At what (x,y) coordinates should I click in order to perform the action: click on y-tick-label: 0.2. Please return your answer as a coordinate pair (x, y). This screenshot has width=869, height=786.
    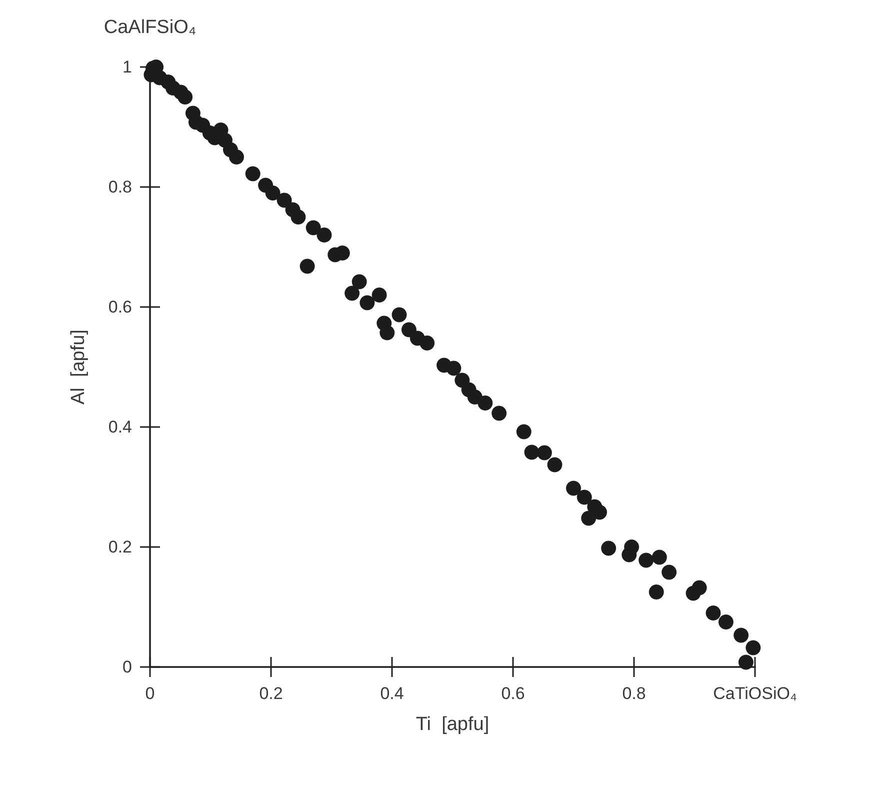
    Looking at the image, I should click on (120, 547).